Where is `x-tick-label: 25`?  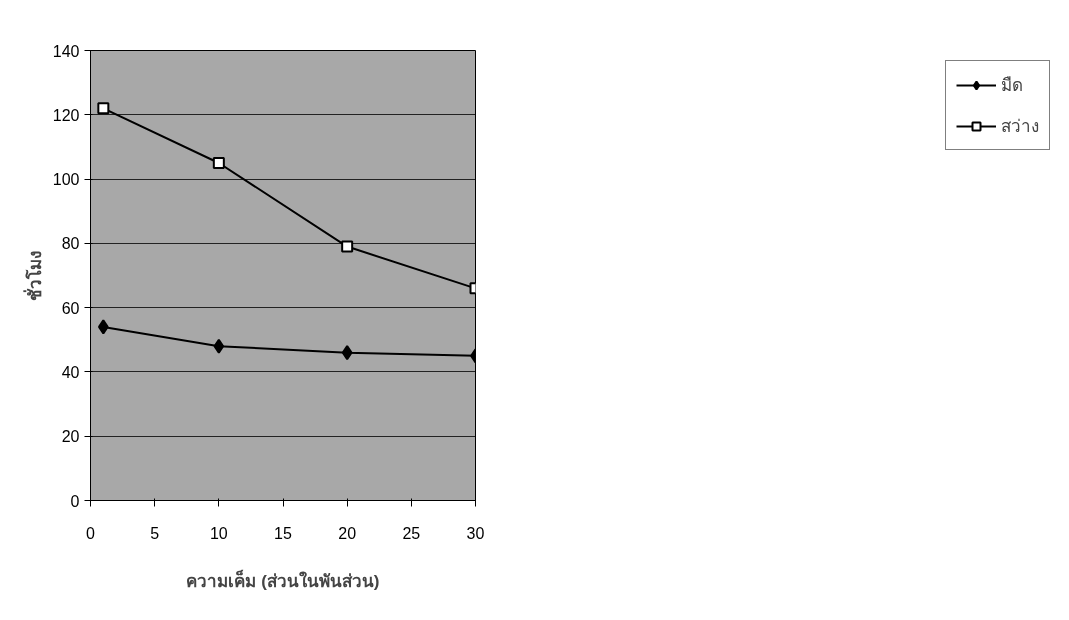
x-tick-label: 25 is located at coordinates (411, 533).